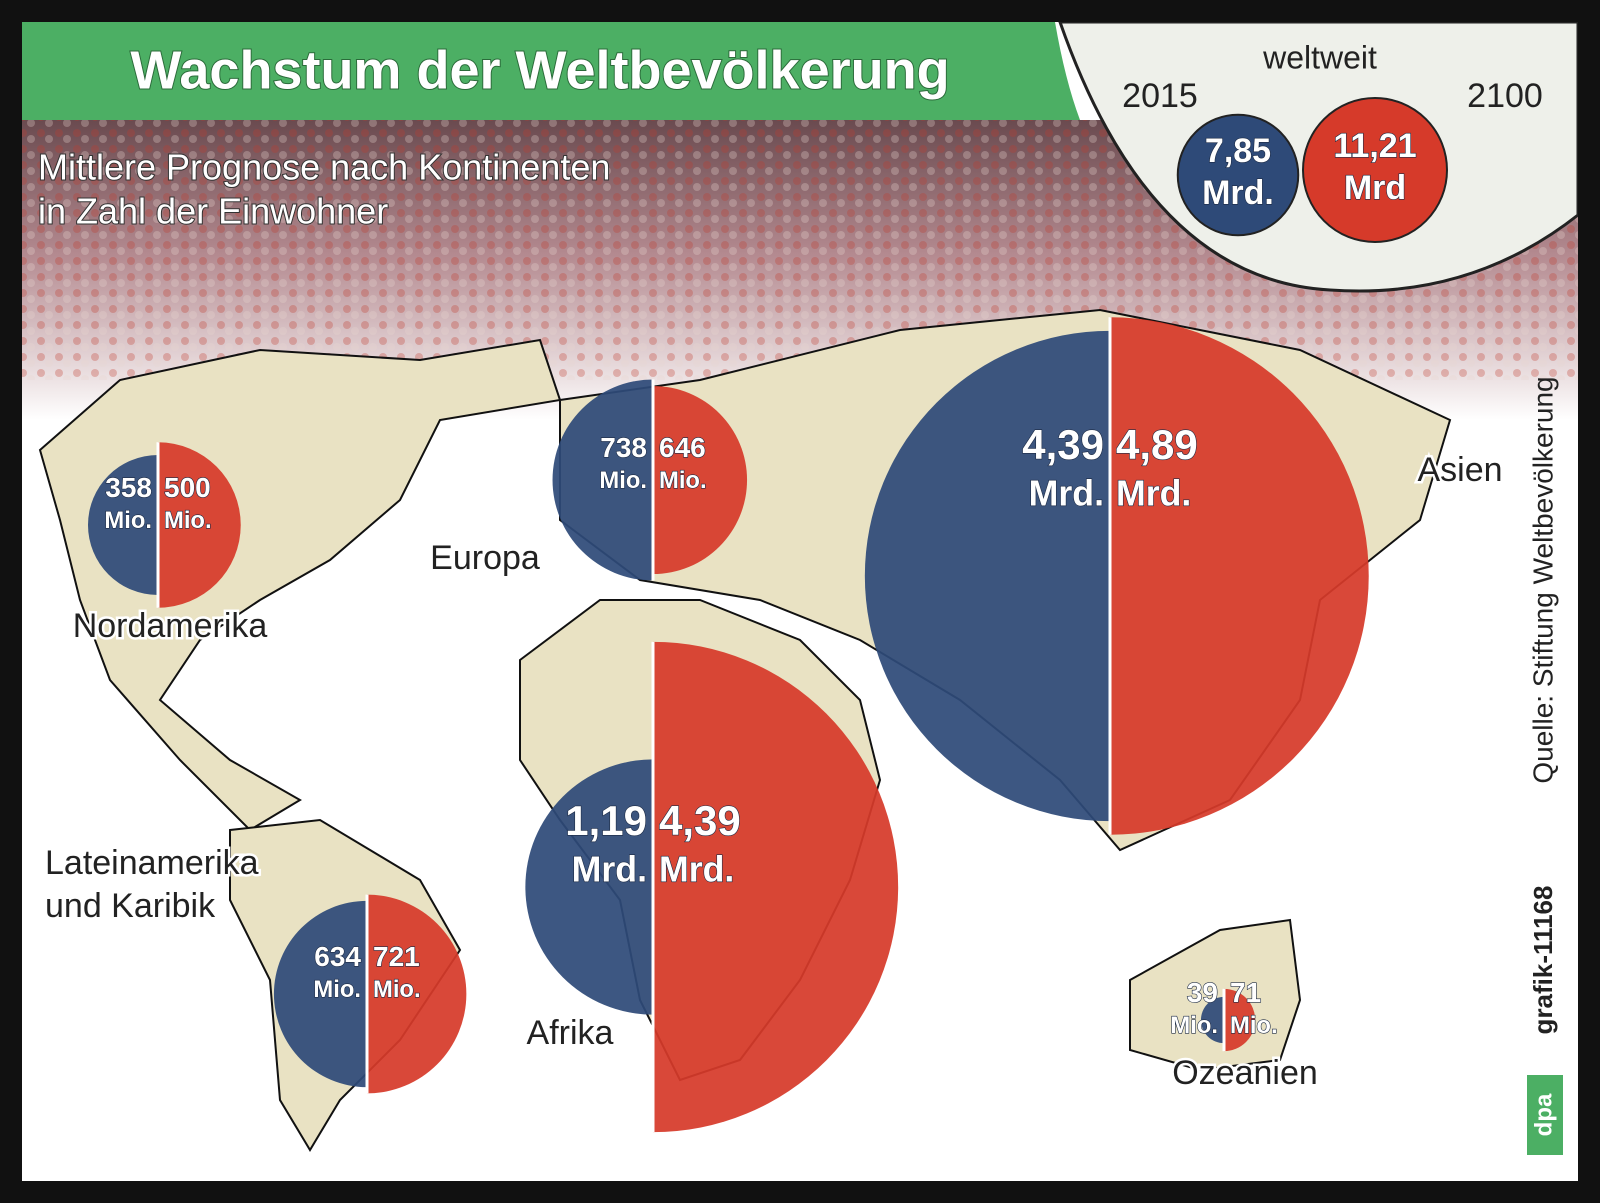 The width and height of the screenshot is (1600, 1203). Describe the element at coordinates (1542, 579) in the screenshot. I see `source: Quelle: Stiftung Weltbevölkerung` at that location.